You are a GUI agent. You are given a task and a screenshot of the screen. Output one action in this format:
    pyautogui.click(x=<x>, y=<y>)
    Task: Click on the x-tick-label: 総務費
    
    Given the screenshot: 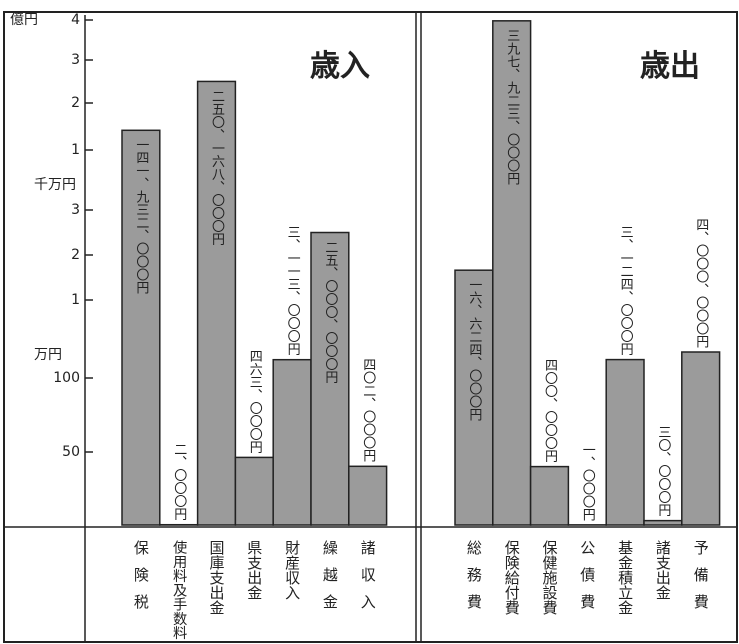 What is the action you would take?
    pyautogui.click(x=474, y=580)
    